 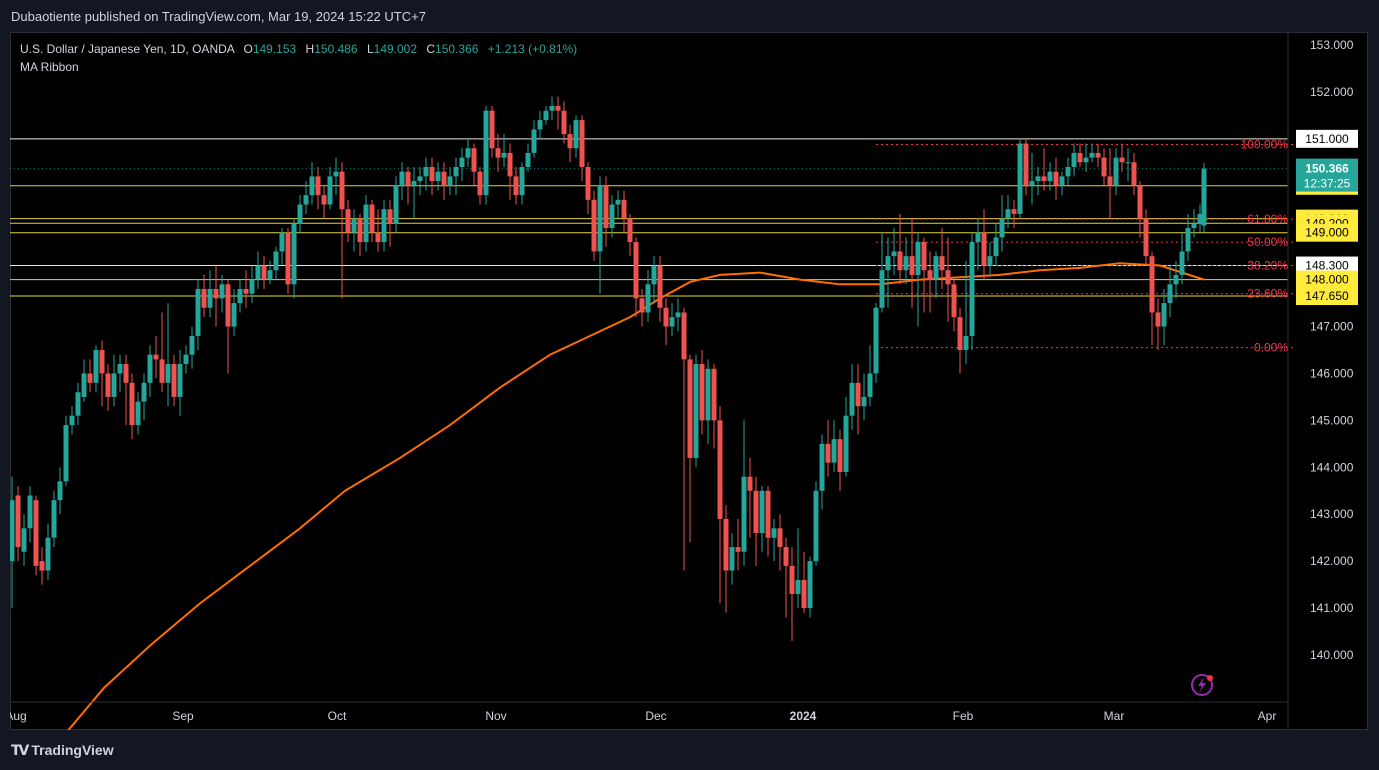 What do you see at coordinates (127, 49) in the screenshot?
I see `symbol-title: U.S. Dollar / Japanese Yen, 1D, OANDA` at bounding box center [127, 49].